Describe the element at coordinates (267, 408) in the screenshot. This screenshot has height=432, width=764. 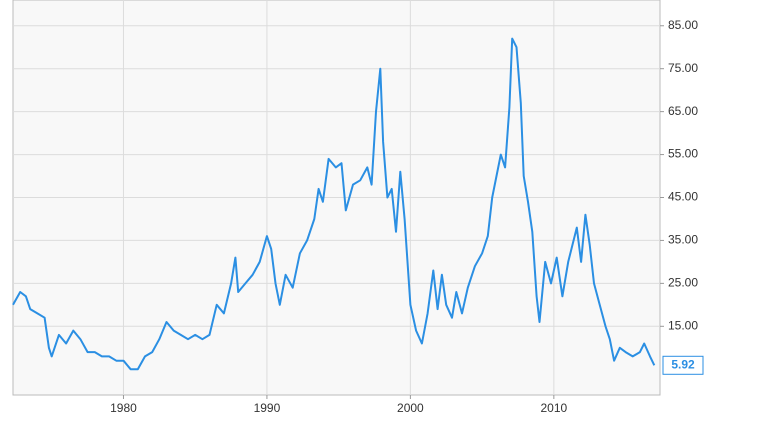
I see `x-tick-label: 1990` at that location.